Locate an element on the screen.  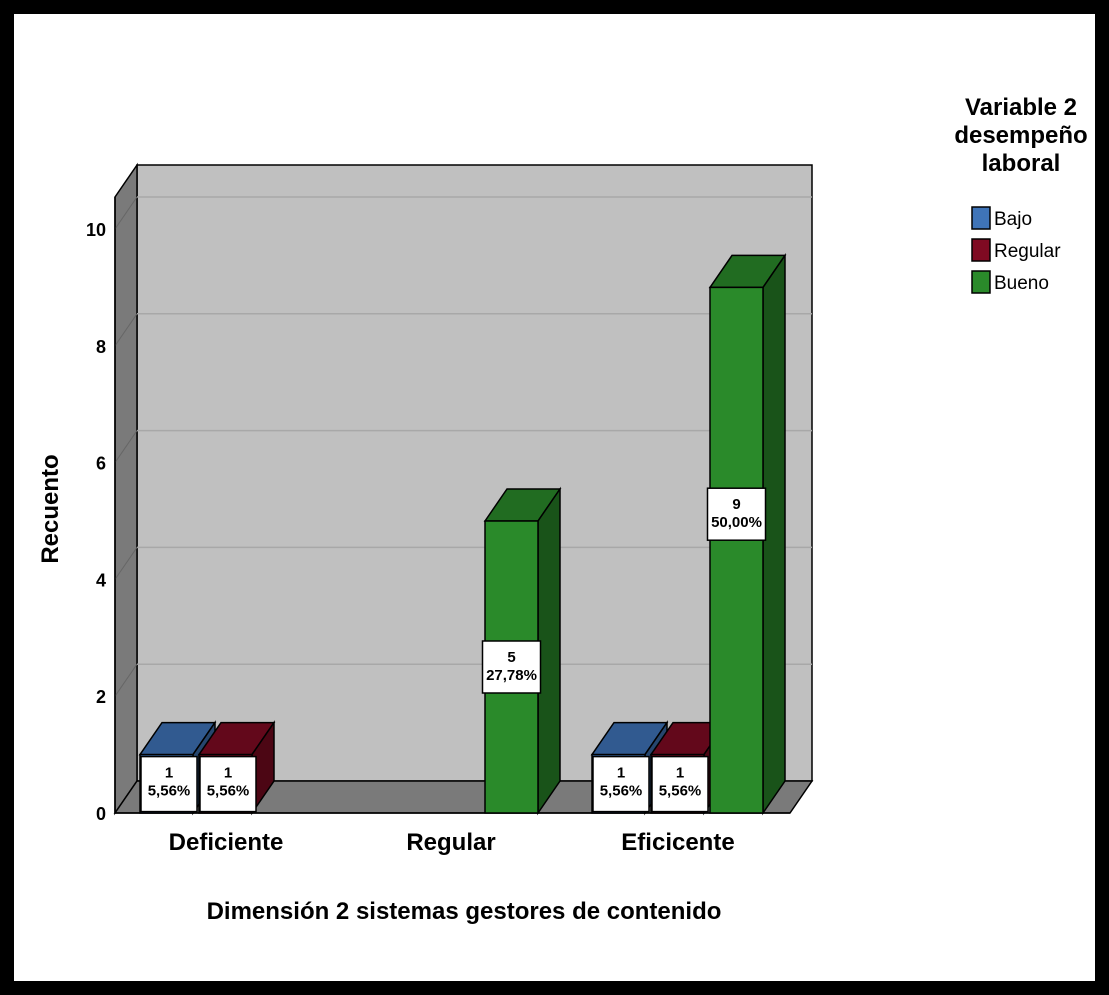
y-tick-label: 0 is located at coordinates (101, 814).